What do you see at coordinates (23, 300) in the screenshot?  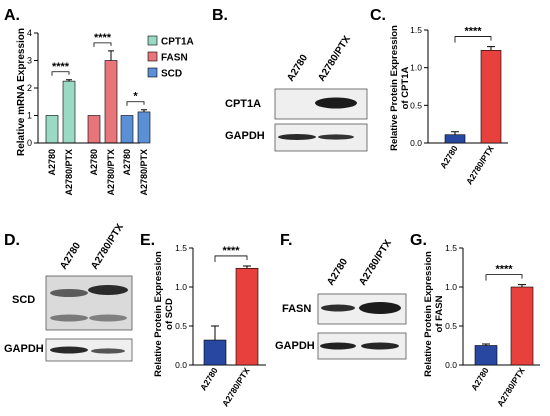 I see `blot-d-row-1: SCD` at bounding box center [23, 300].